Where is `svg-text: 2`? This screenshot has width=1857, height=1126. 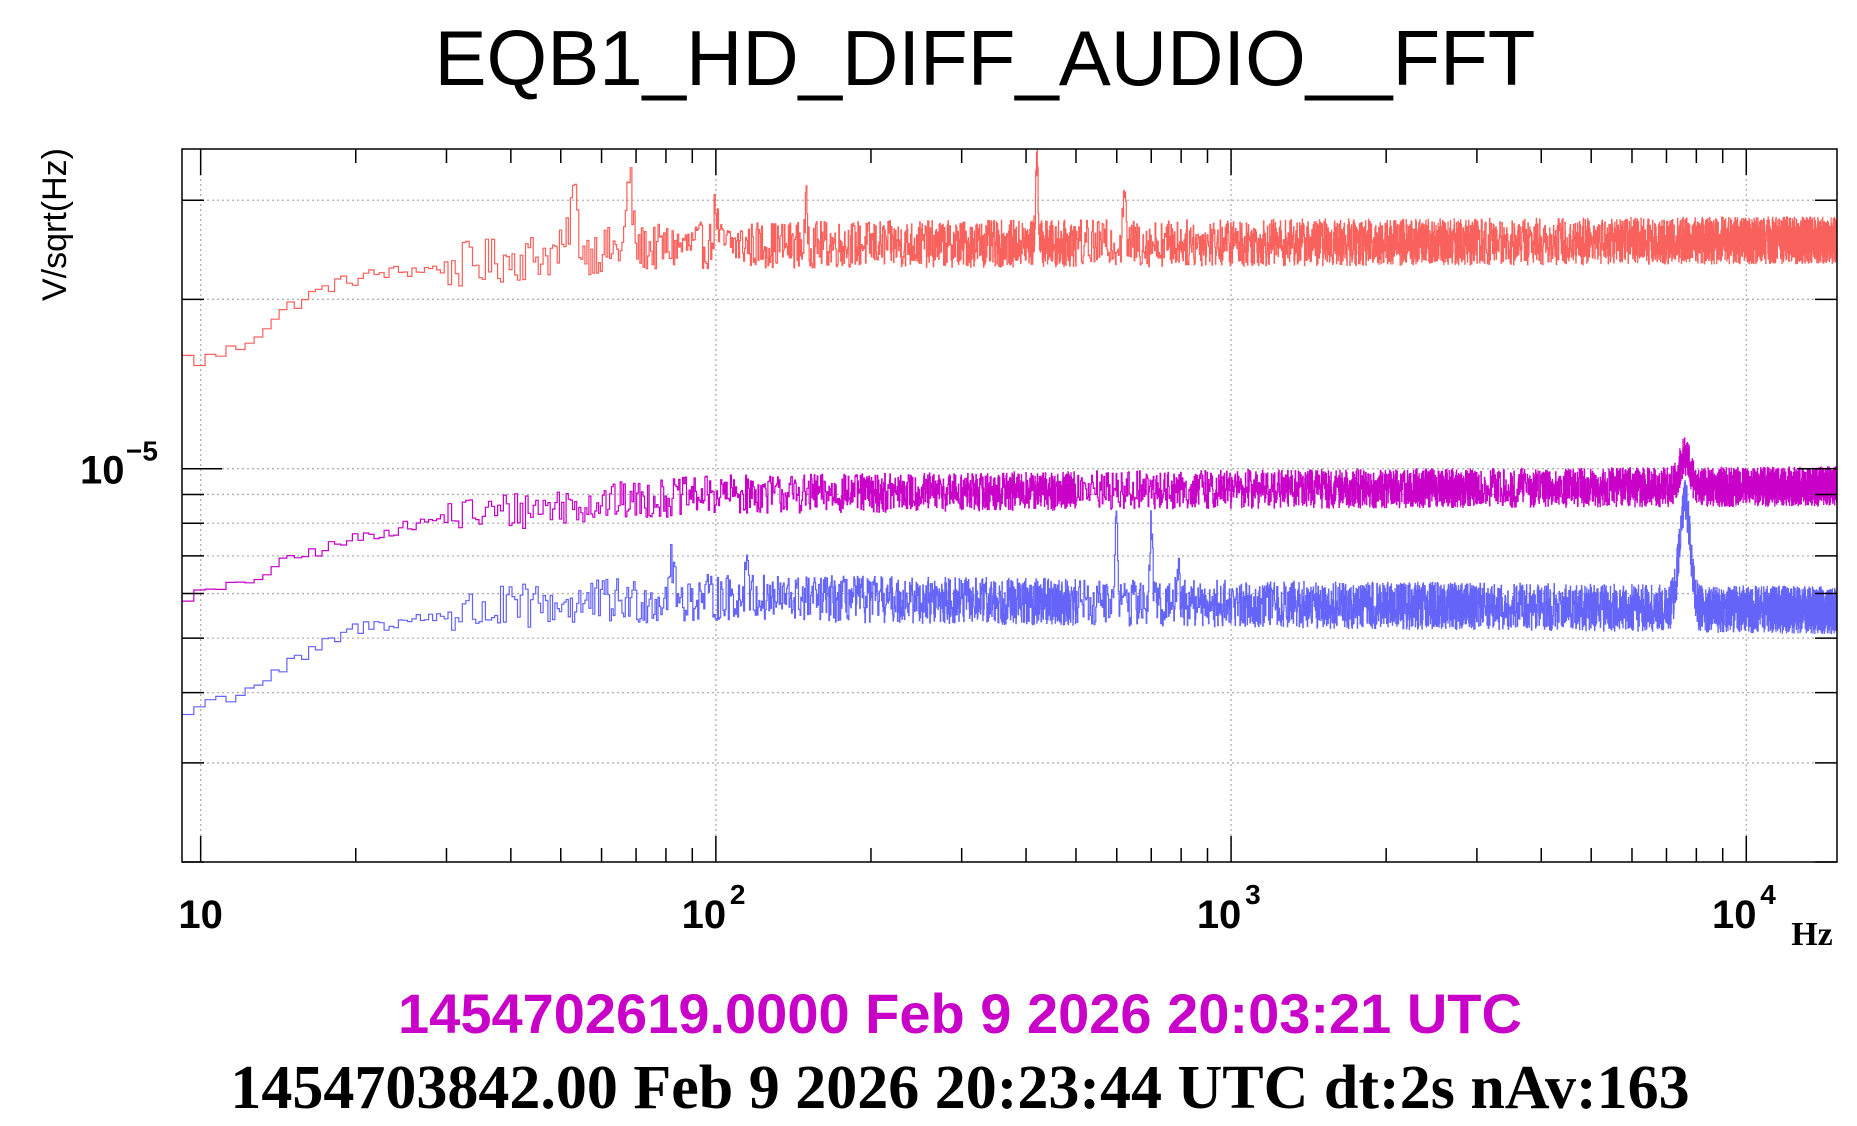
svg-text: 2 is located at coordinates (738, 894).